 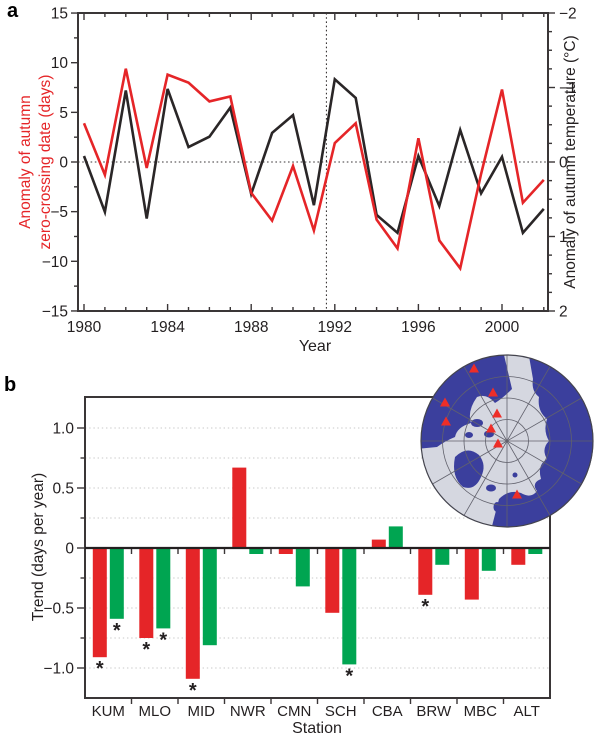 What do you see at coordinates (535, 551) in the screenshot?
I see `trend-bar-green-ALT` at bounding box center [535, 551].